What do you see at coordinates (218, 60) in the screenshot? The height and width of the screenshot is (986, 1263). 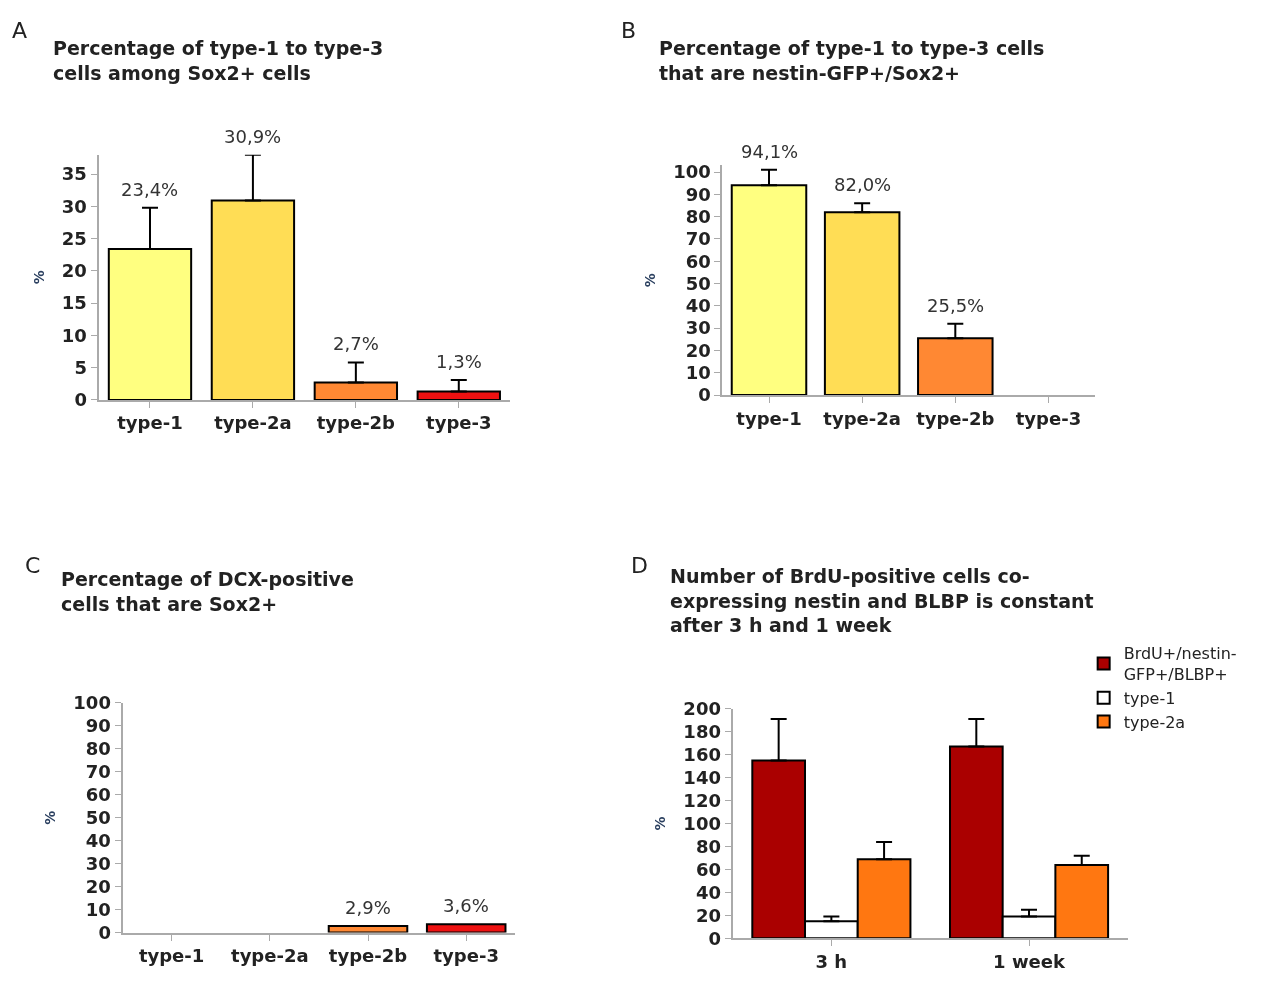 I see `chart-title: Percentage of type-1 to type-3 cells among Sox2+ cells` at bounding box center [218, 60].